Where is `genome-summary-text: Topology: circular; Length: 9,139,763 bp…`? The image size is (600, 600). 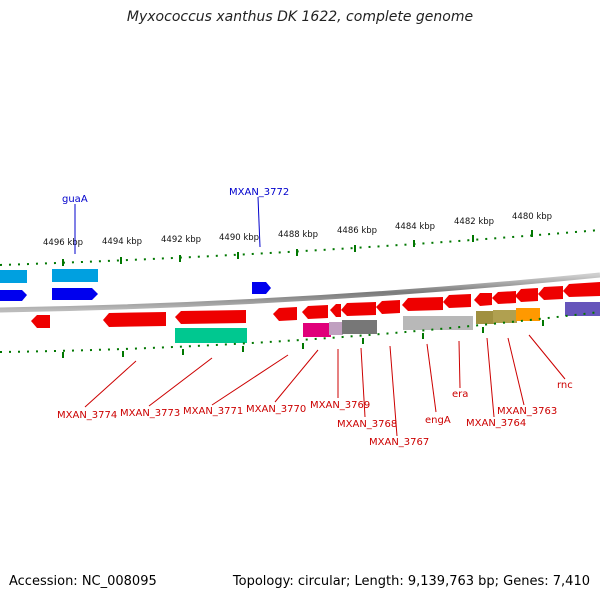 genome-summary-text: Topology: circular; Length: 9,139,763 bp… is located at coordinates (411, 581).